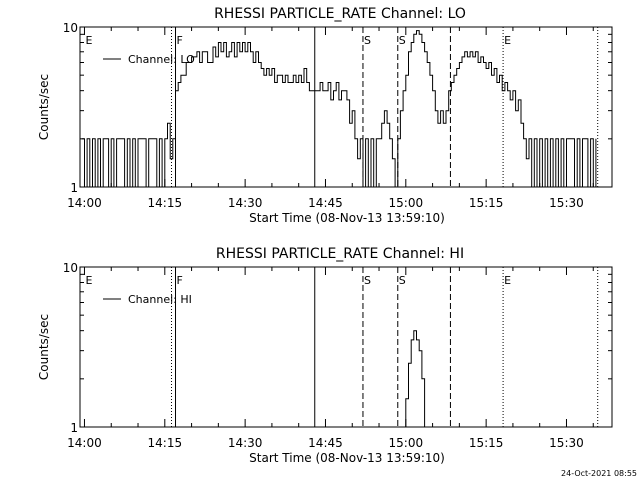 The image size is (640, 480). Describe the element at coordinates (161, 59) in the screenshot. I see `legend-label: Channel: LO` at that location.